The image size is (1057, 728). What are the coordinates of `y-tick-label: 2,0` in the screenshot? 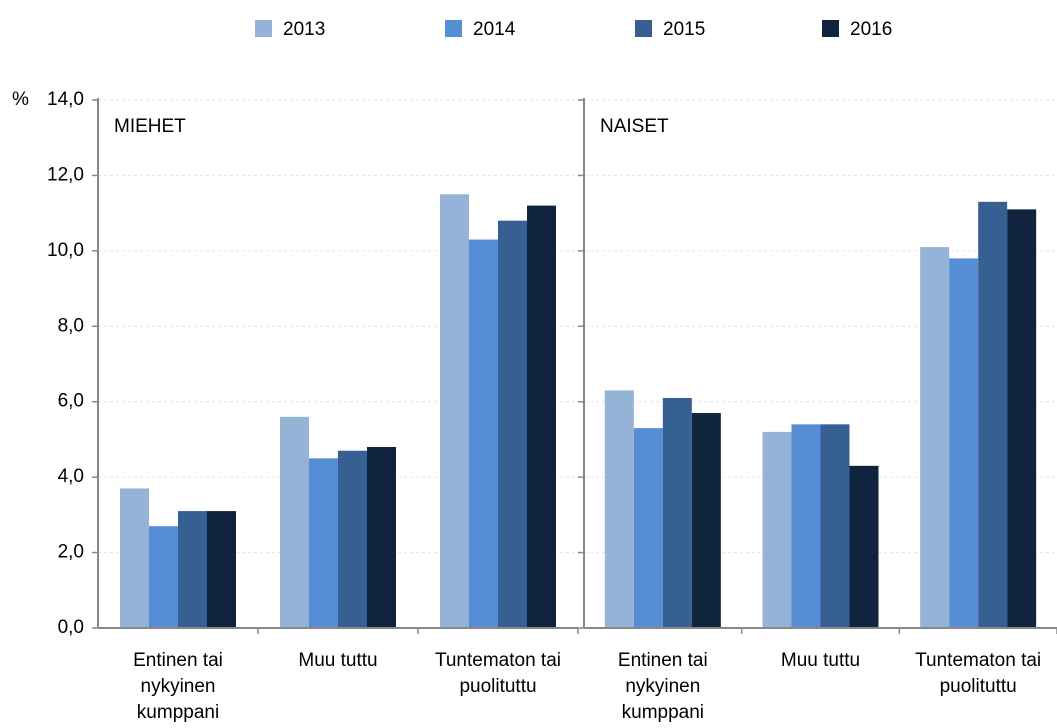 It's located at (71, 552).